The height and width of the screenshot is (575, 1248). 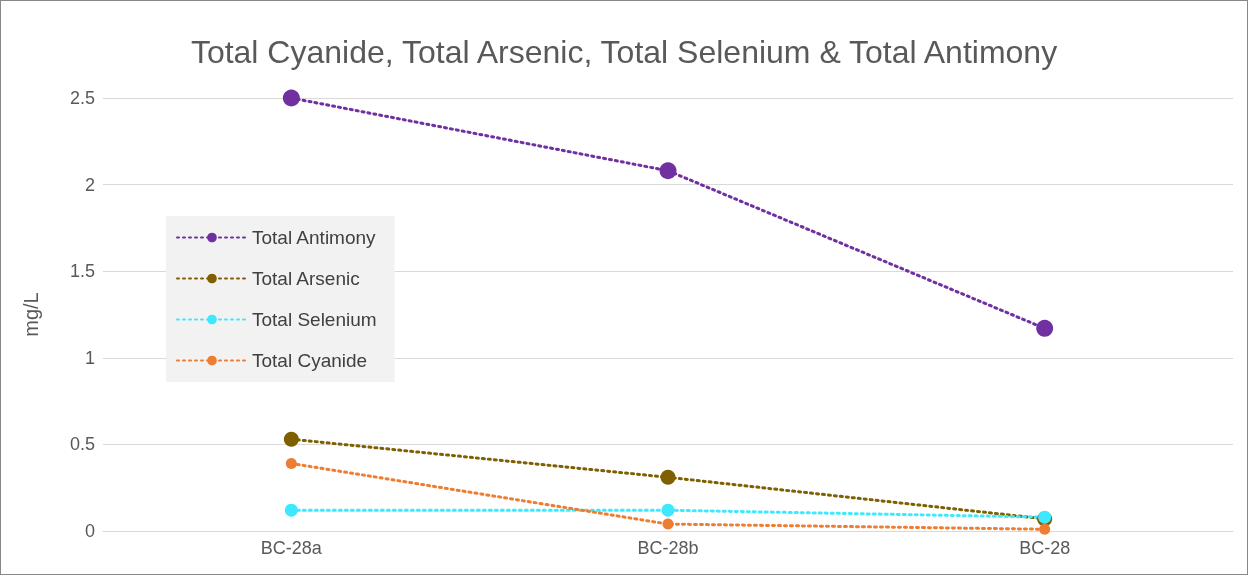 What do you see at coordinates (291, 548) in the screenshot?
I see `x-tick-label: BC-28a` at bounding box center [291, 548].